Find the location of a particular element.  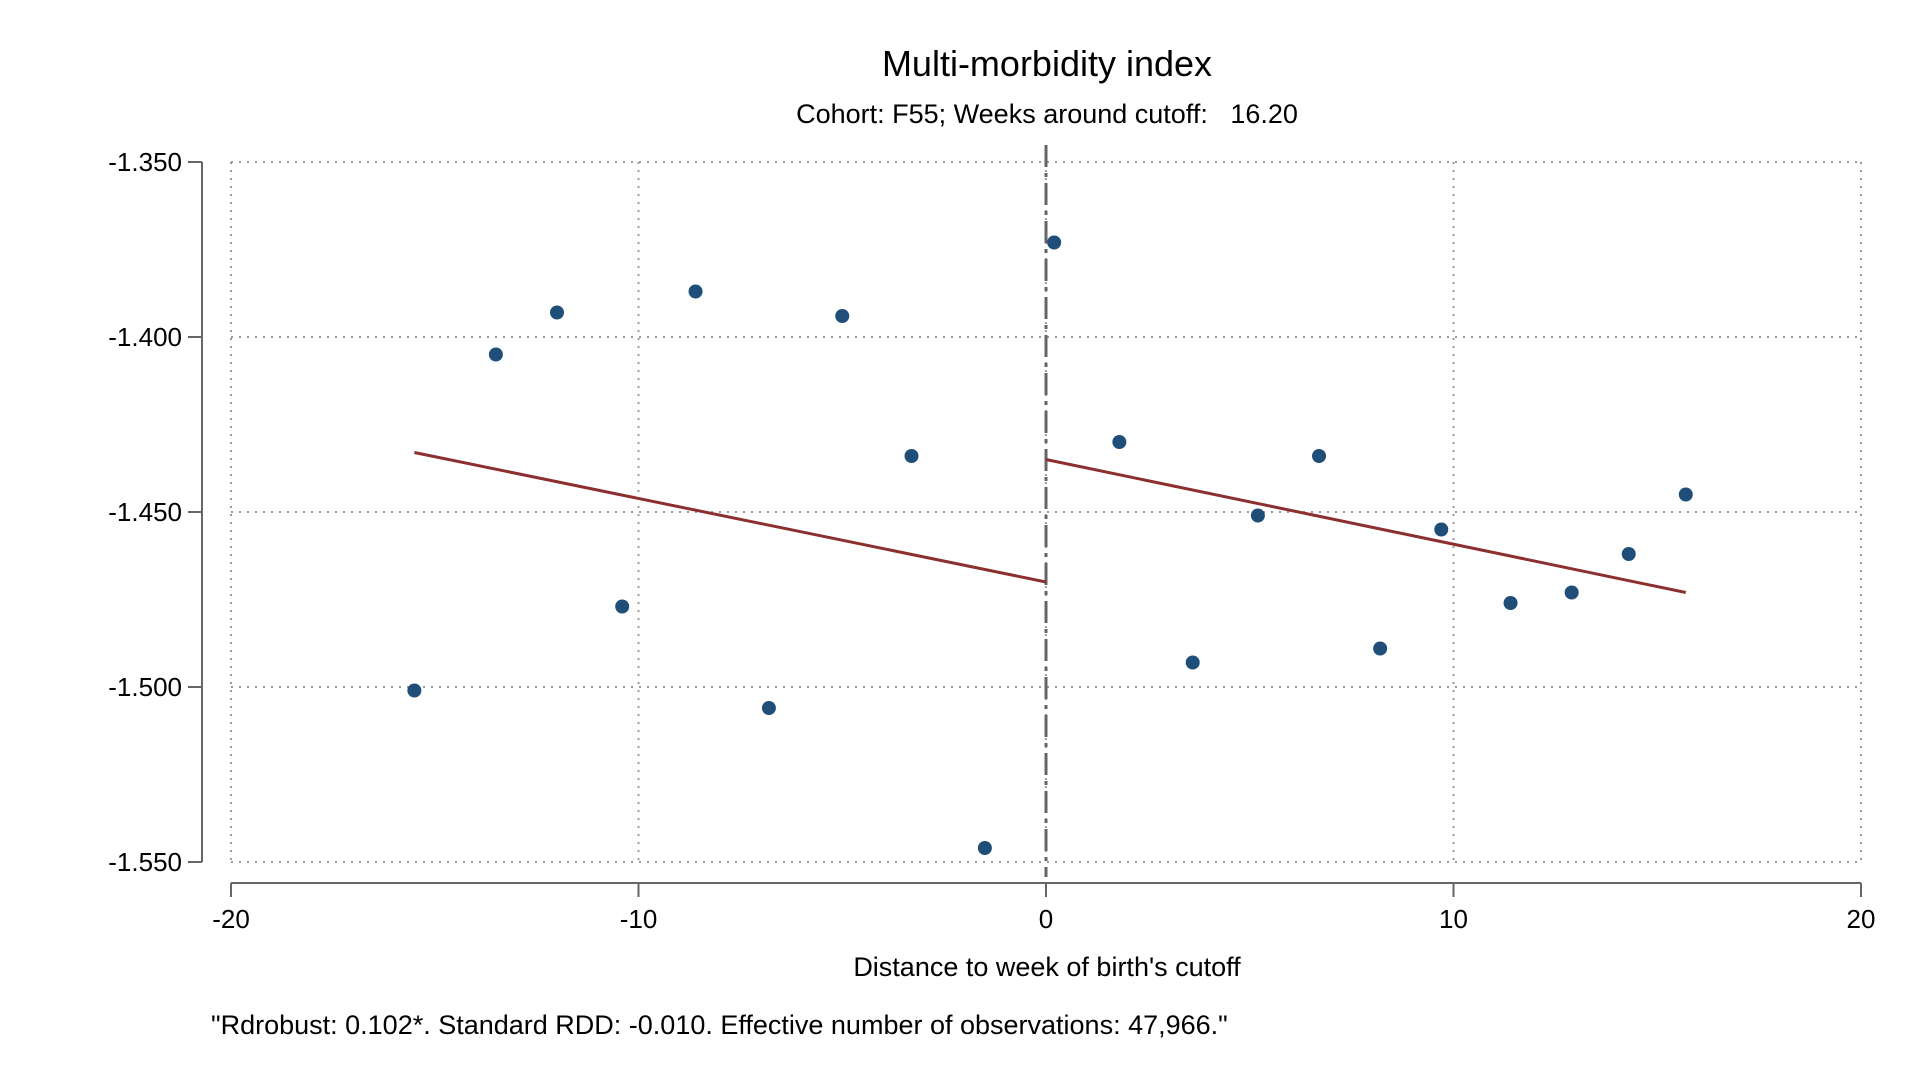

fit-line-right is located at coordinates (1366, 526).